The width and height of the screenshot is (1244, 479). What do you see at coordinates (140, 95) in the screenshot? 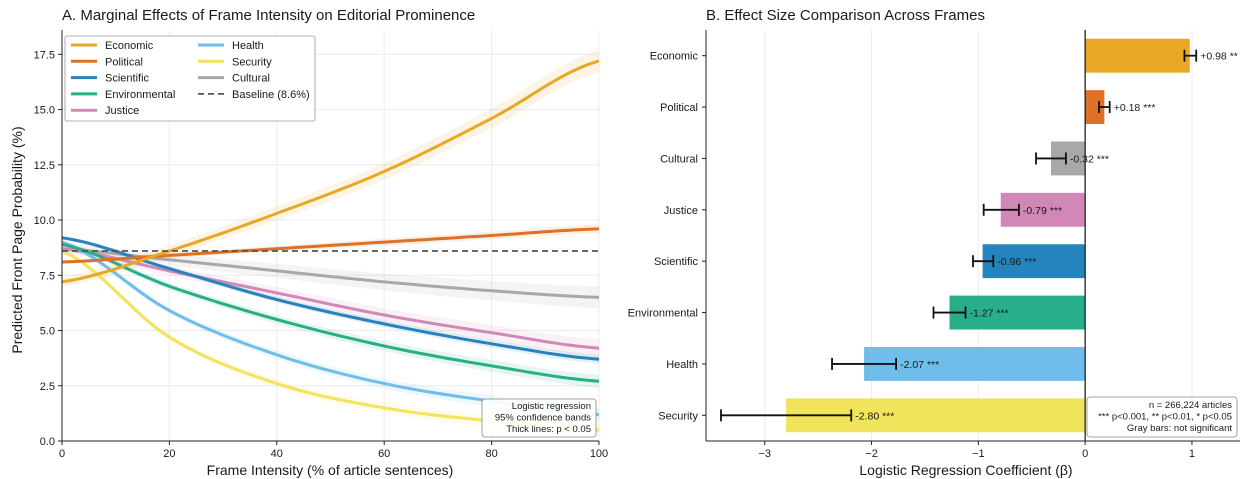
I see `legend-label-environmental: Environmental` at bounding box center [140, 95].